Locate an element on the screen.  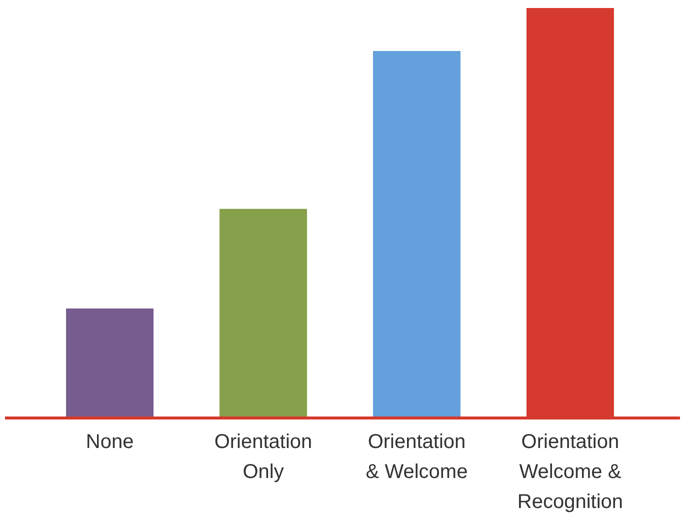
x-tick-label: Orientation Only is located at coordinates (263, 457).